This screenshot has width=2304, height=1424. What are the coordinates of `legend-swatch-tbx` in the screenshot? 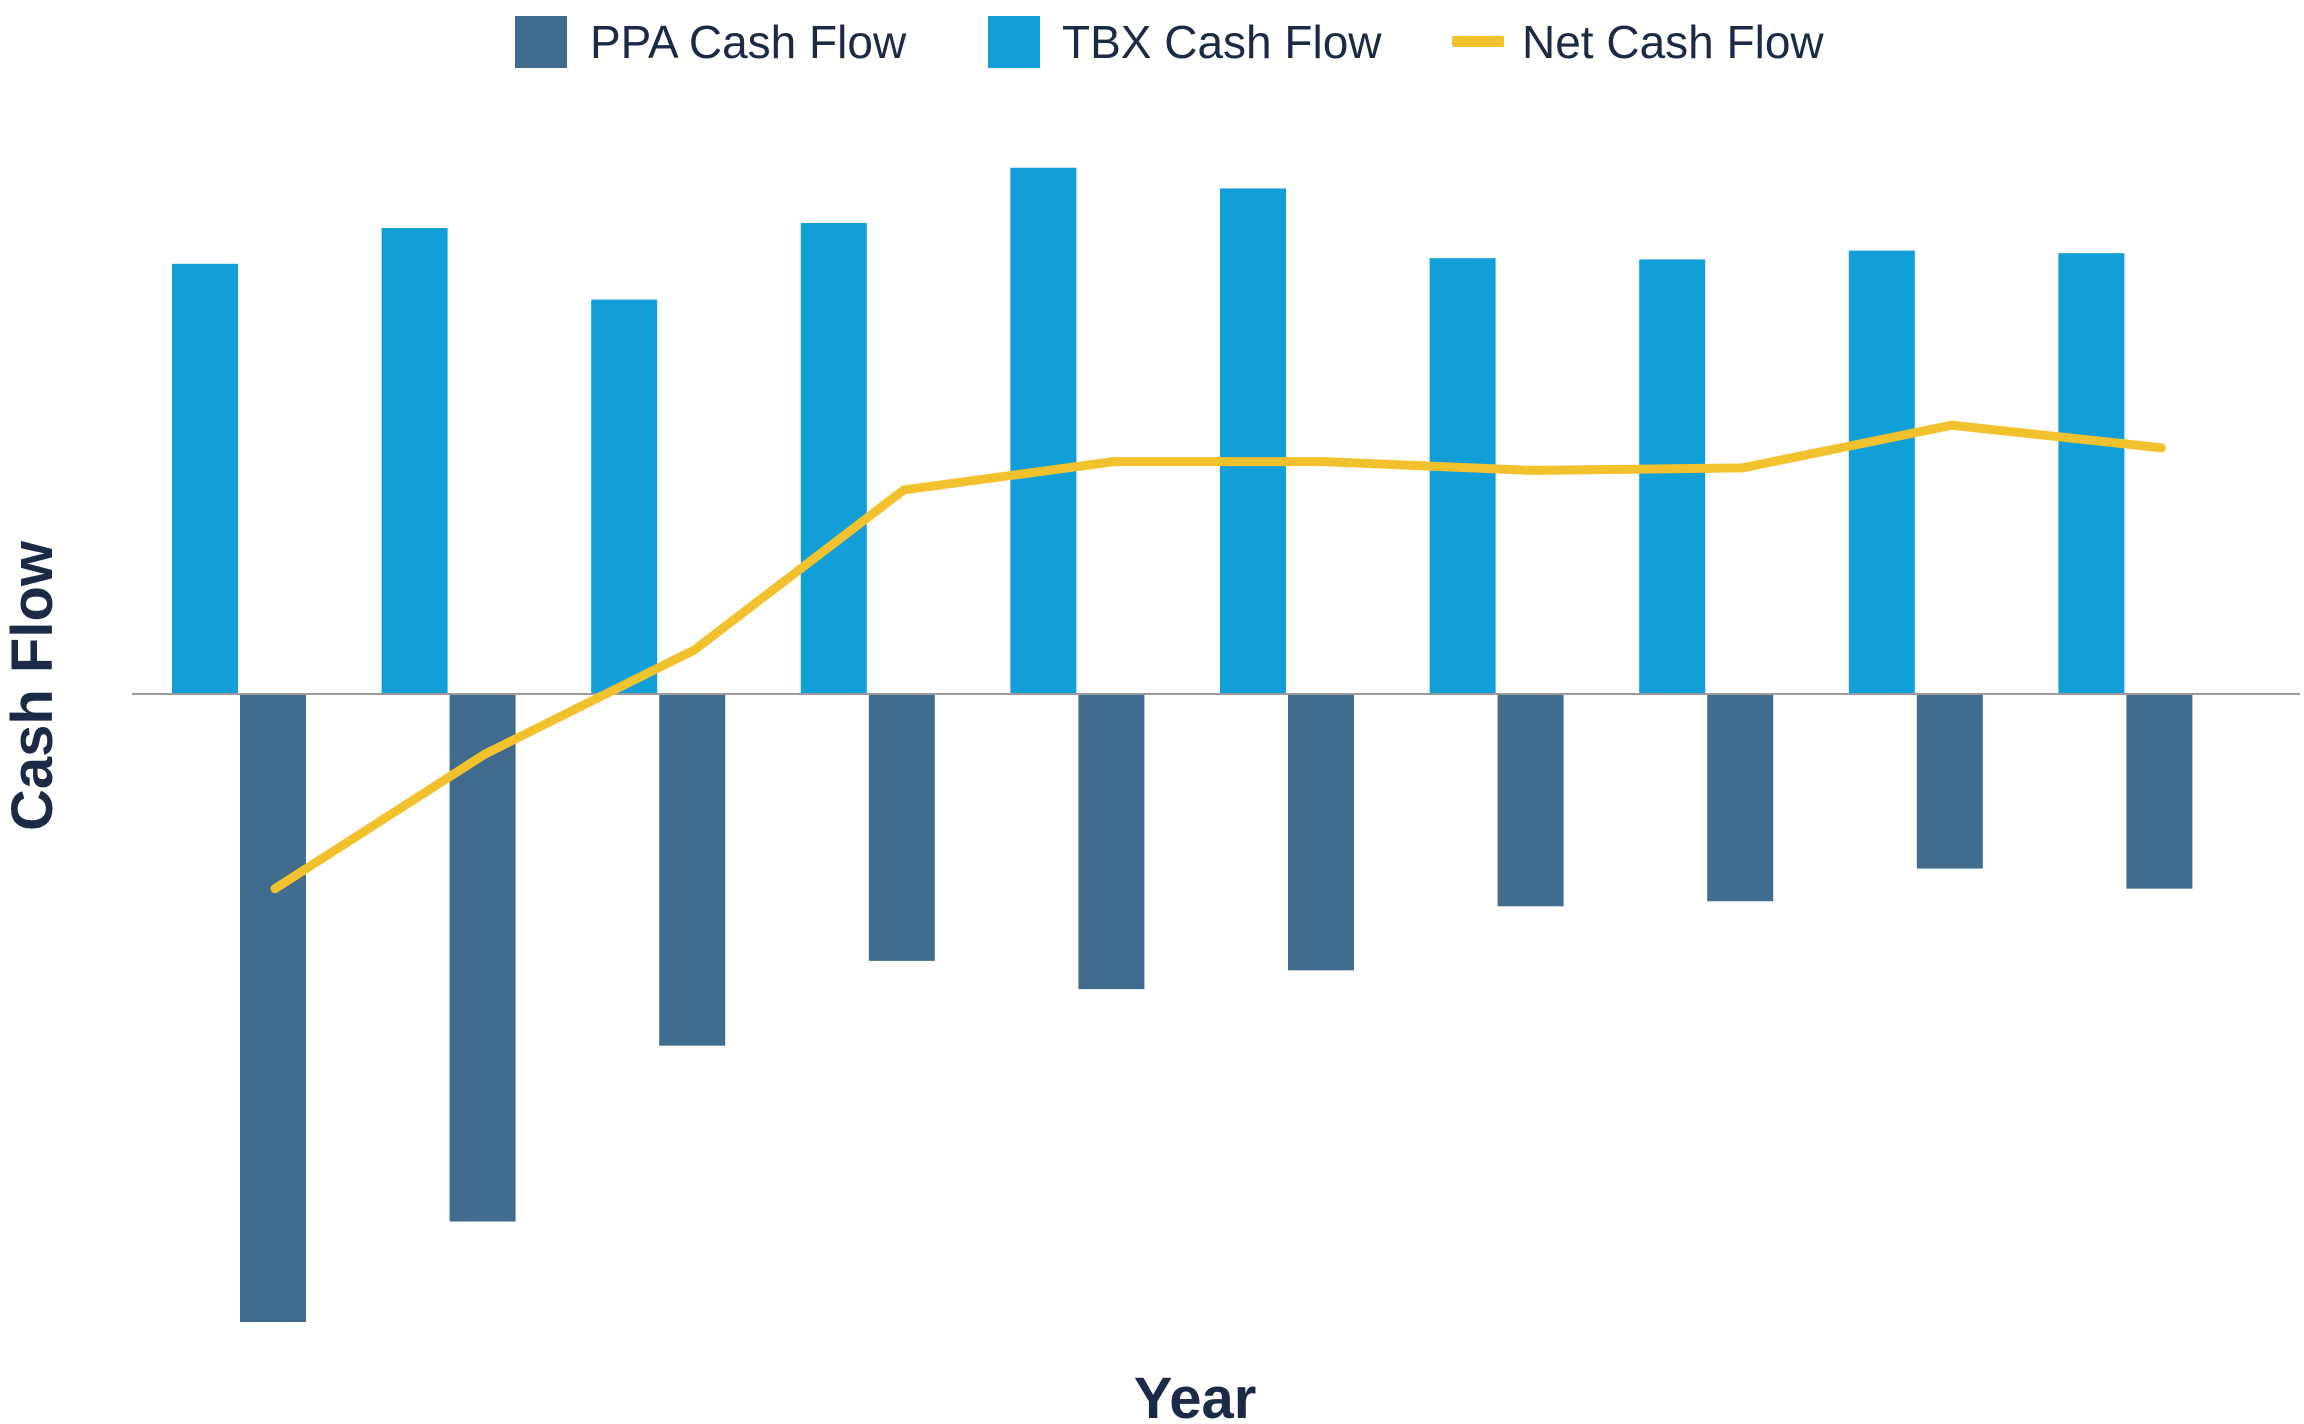 It's located at (1014, 42).